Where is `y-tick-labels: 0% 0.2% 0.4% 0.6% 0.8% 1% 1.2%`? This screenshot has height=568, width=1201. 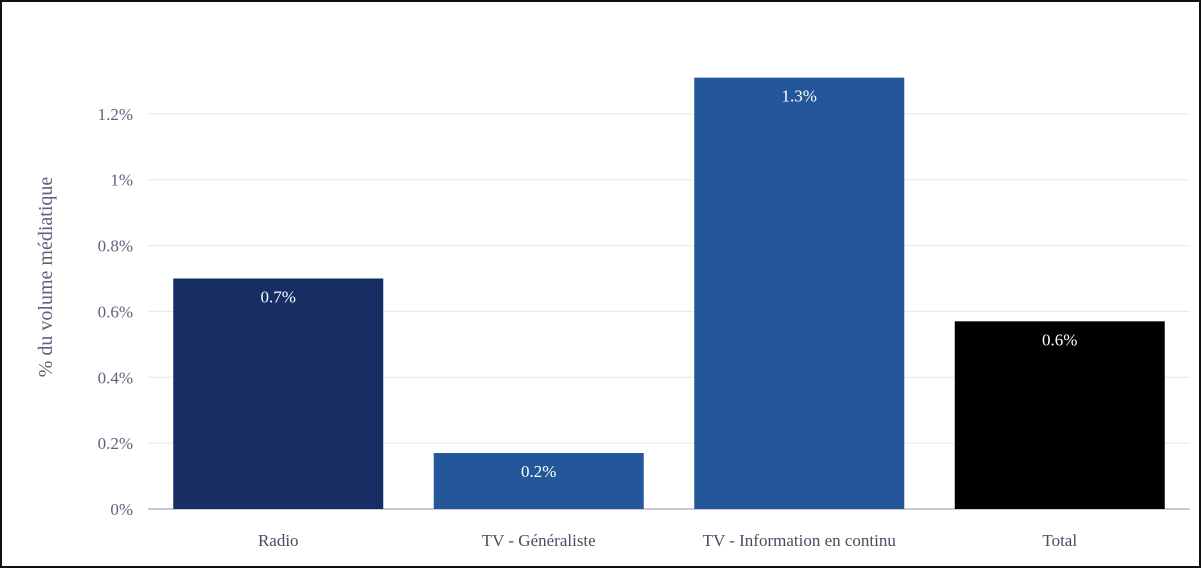 y-tick-labels: 0% 0.2% 0.4% 0.6% 0.8% 1% 1.2% is located at coordinates (115, 312).